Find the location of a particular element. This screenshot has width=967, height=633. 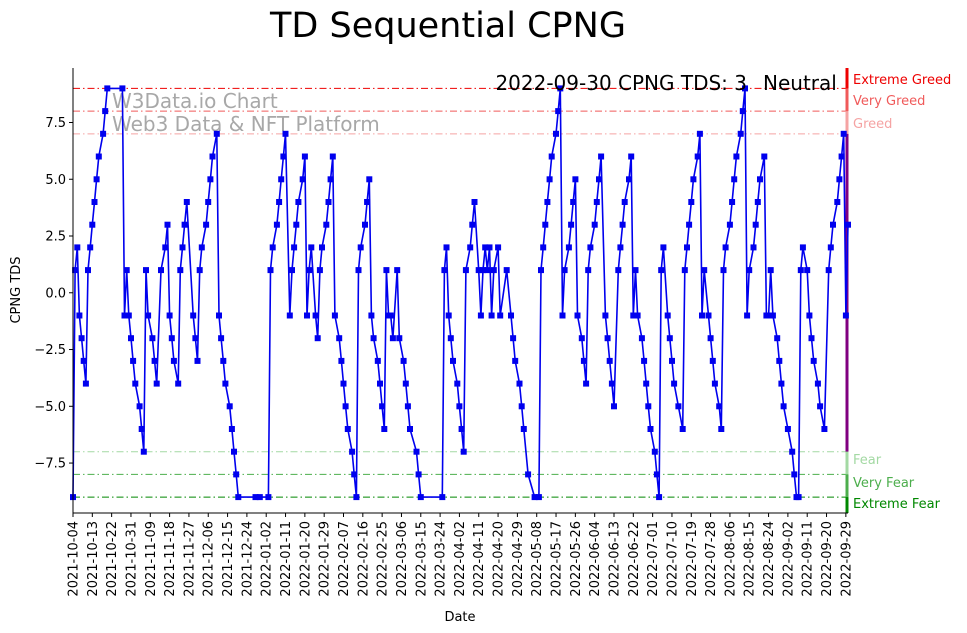

x-tick-label: 2021-11-27 is located at coordinates (189, 559).